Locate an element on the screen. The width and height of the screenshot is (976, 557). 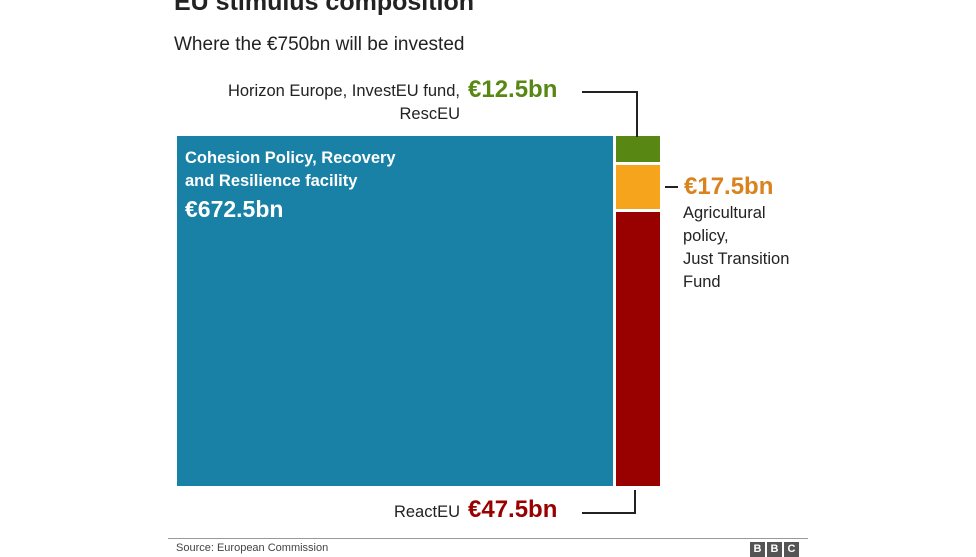
reacteu-label-line-1: ReactEU is located at coordinates (426, 512).